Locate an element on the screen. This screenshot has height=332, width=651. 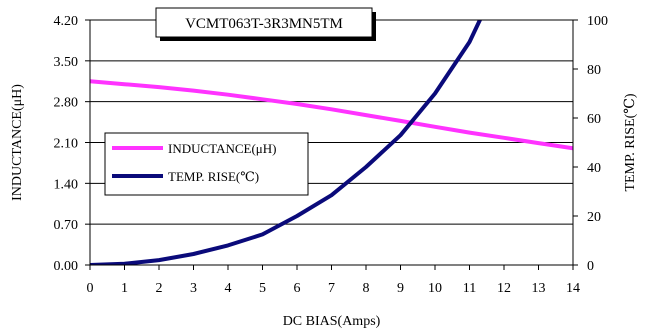
x-tick-label: 3 is located at coordinates (193, 288).